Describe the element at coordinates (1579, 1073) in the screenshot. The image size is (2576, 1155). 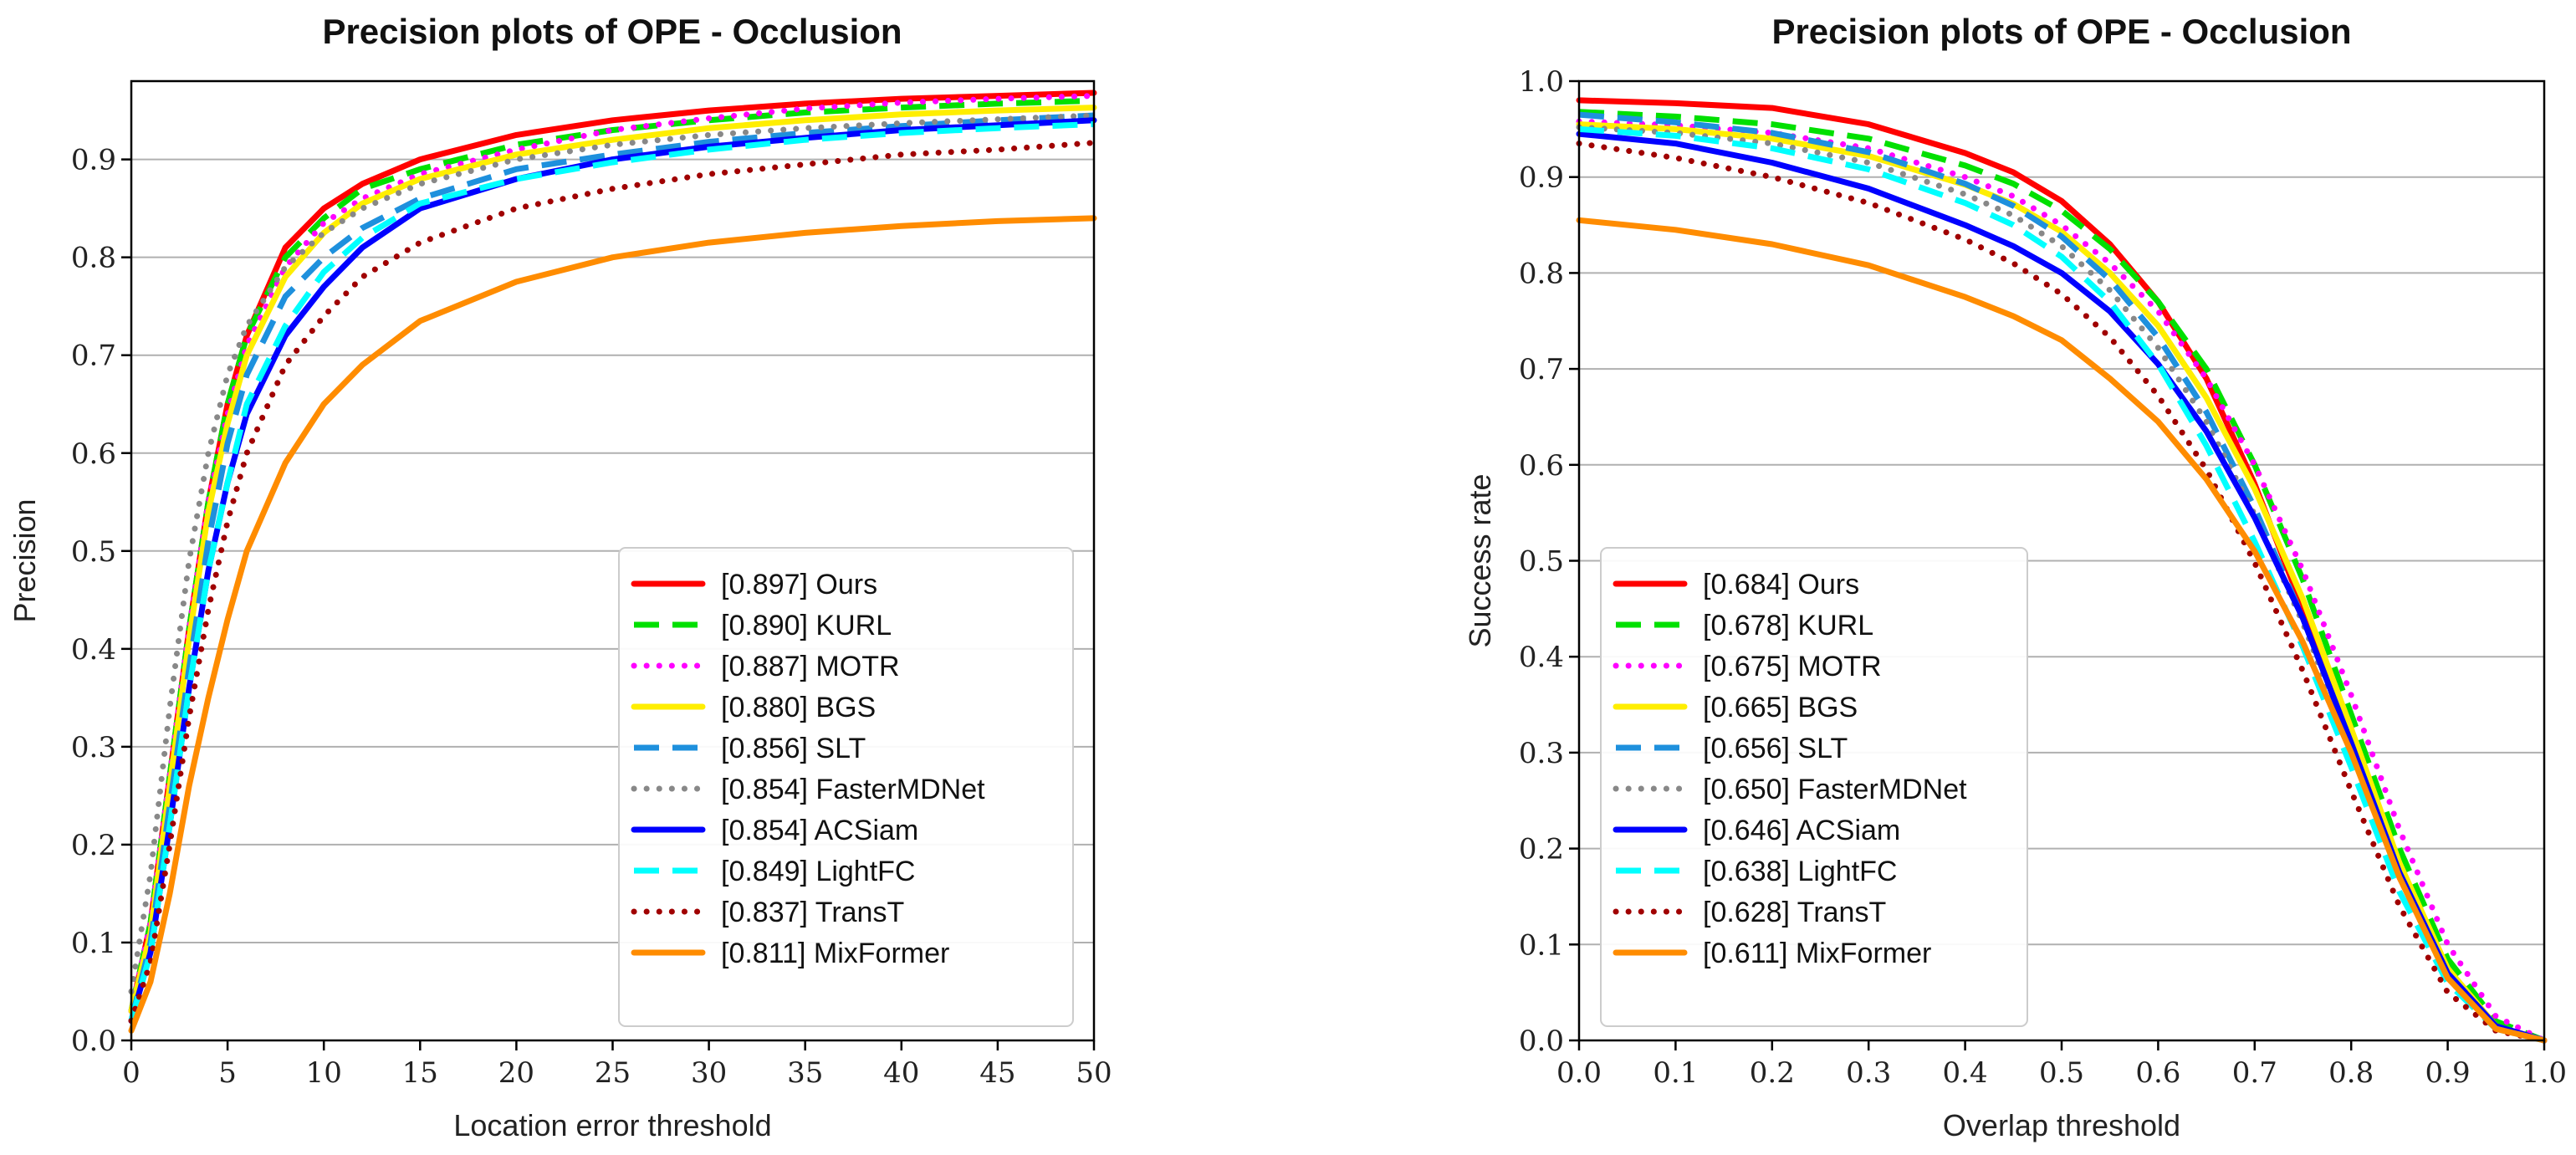
I see `x-tick-label: 0.0` at that location.